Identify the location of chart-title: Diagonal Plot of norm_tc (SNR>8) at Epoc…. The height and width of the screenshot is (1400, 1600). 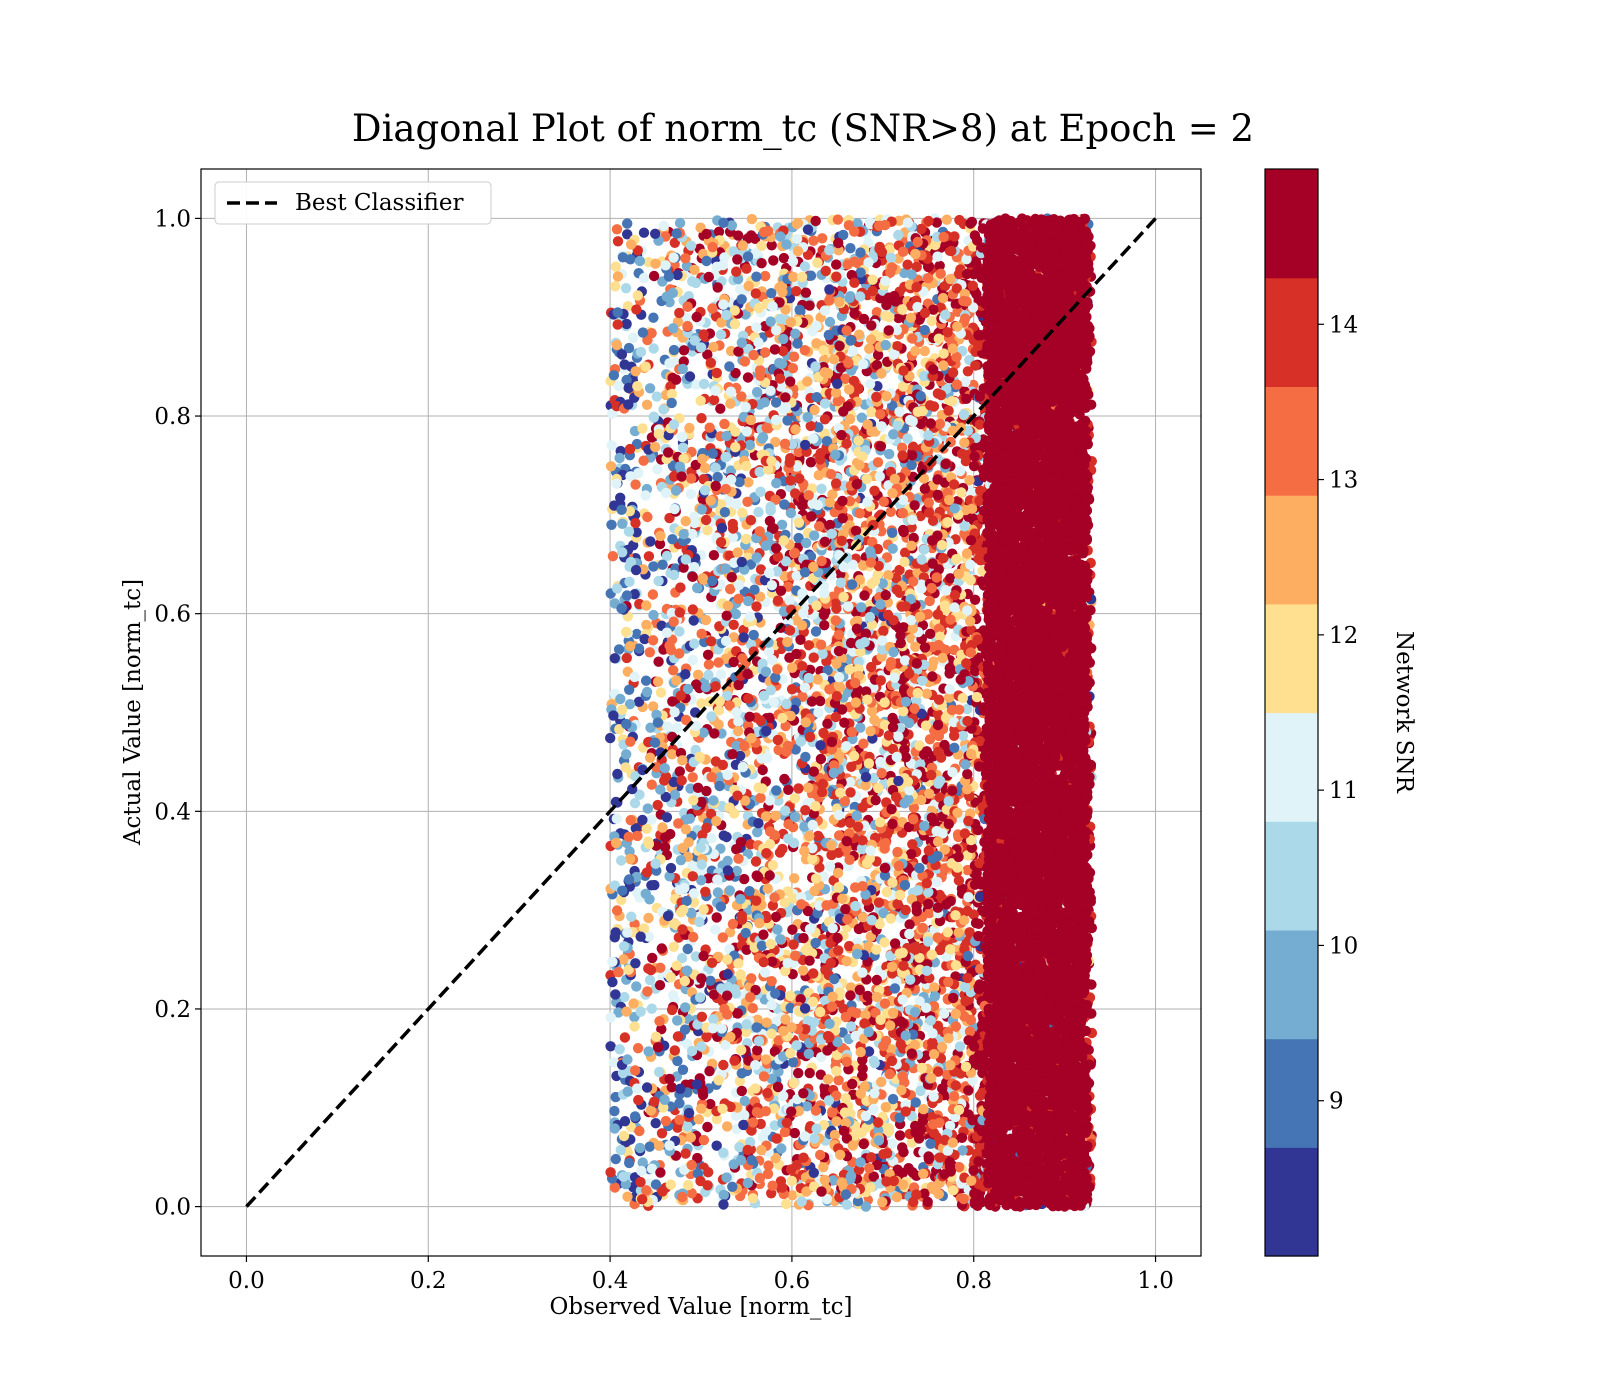
(803, 129).